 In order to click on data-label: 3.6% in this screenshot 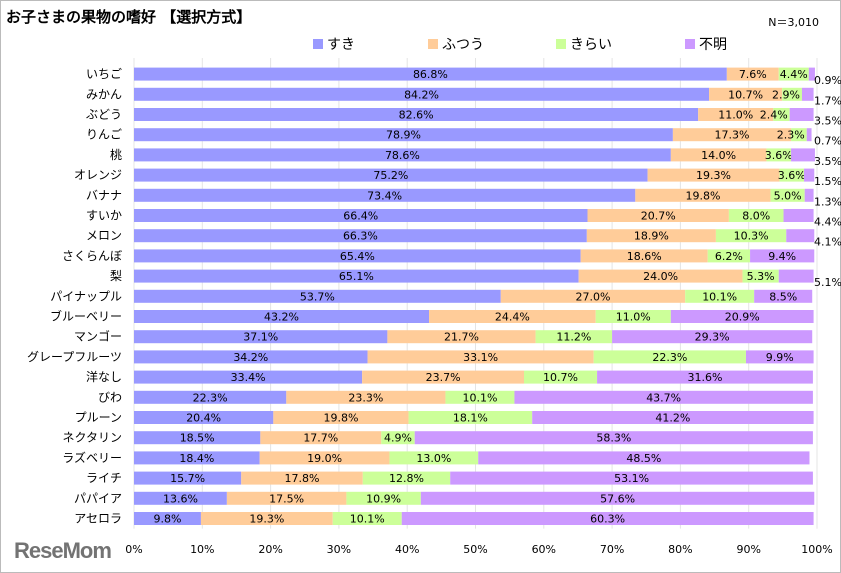, I will do `click(792, 175)`.